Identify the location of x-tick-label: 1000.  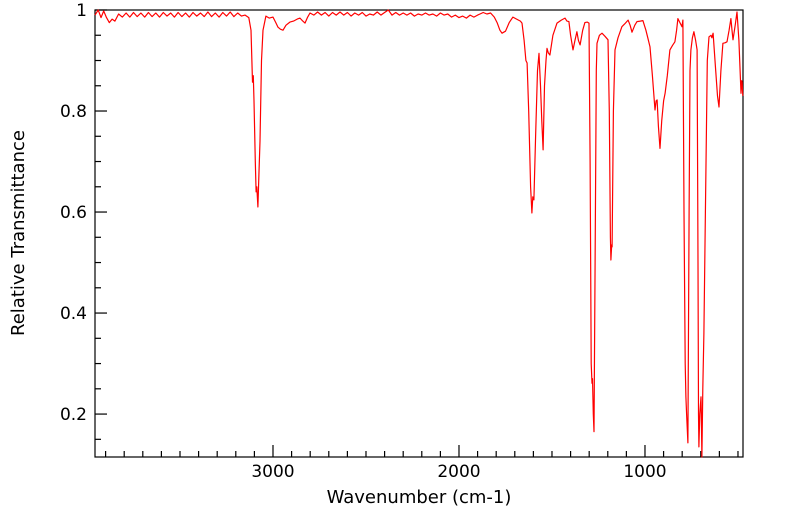
(644, 472).